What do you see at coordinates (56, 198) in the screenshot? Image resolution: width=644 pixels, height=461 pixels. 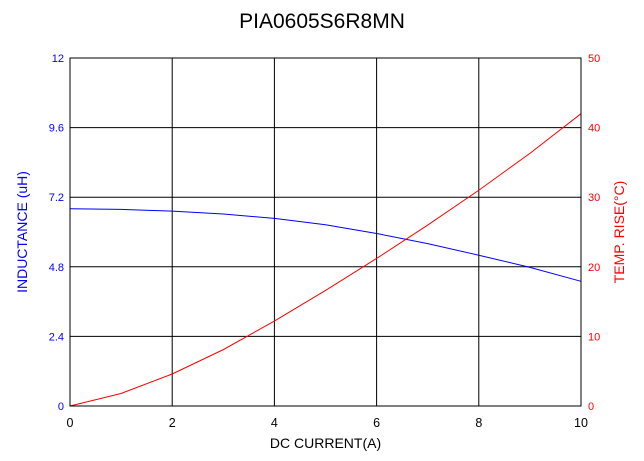 I see `y-left-tick-label: 7.2` at bounding box center [56, 198].